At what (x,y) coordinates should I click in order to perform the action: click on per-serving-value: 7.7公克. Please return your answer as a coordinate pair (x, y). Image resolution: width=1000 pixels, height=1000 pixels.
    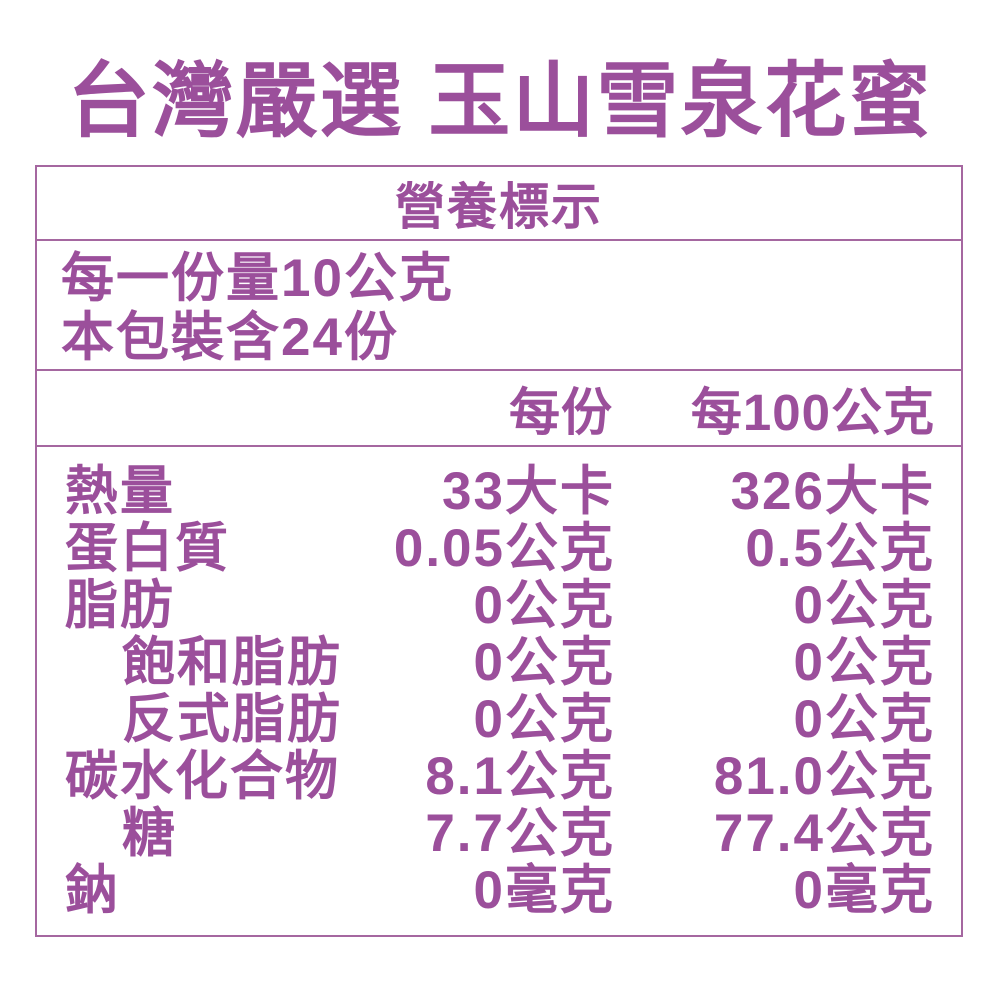
    Looking at the image, I should click on (520, 833).